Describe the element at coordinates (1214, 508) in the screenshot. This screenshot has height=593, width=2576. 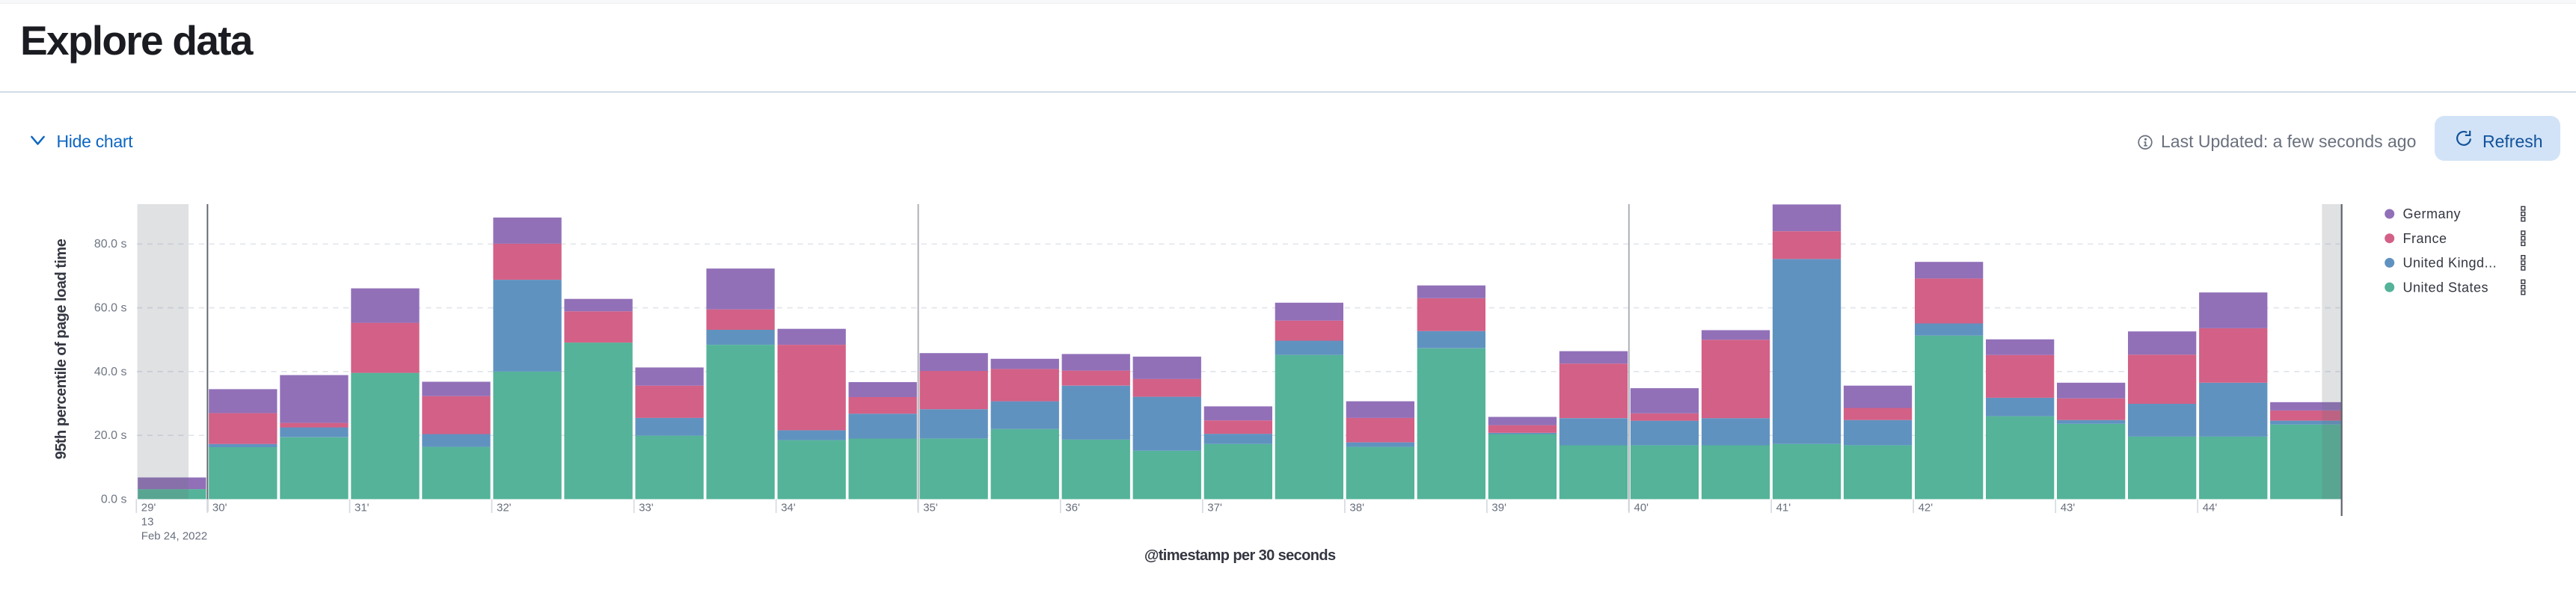
I see `svg-text: 37'` at that location.